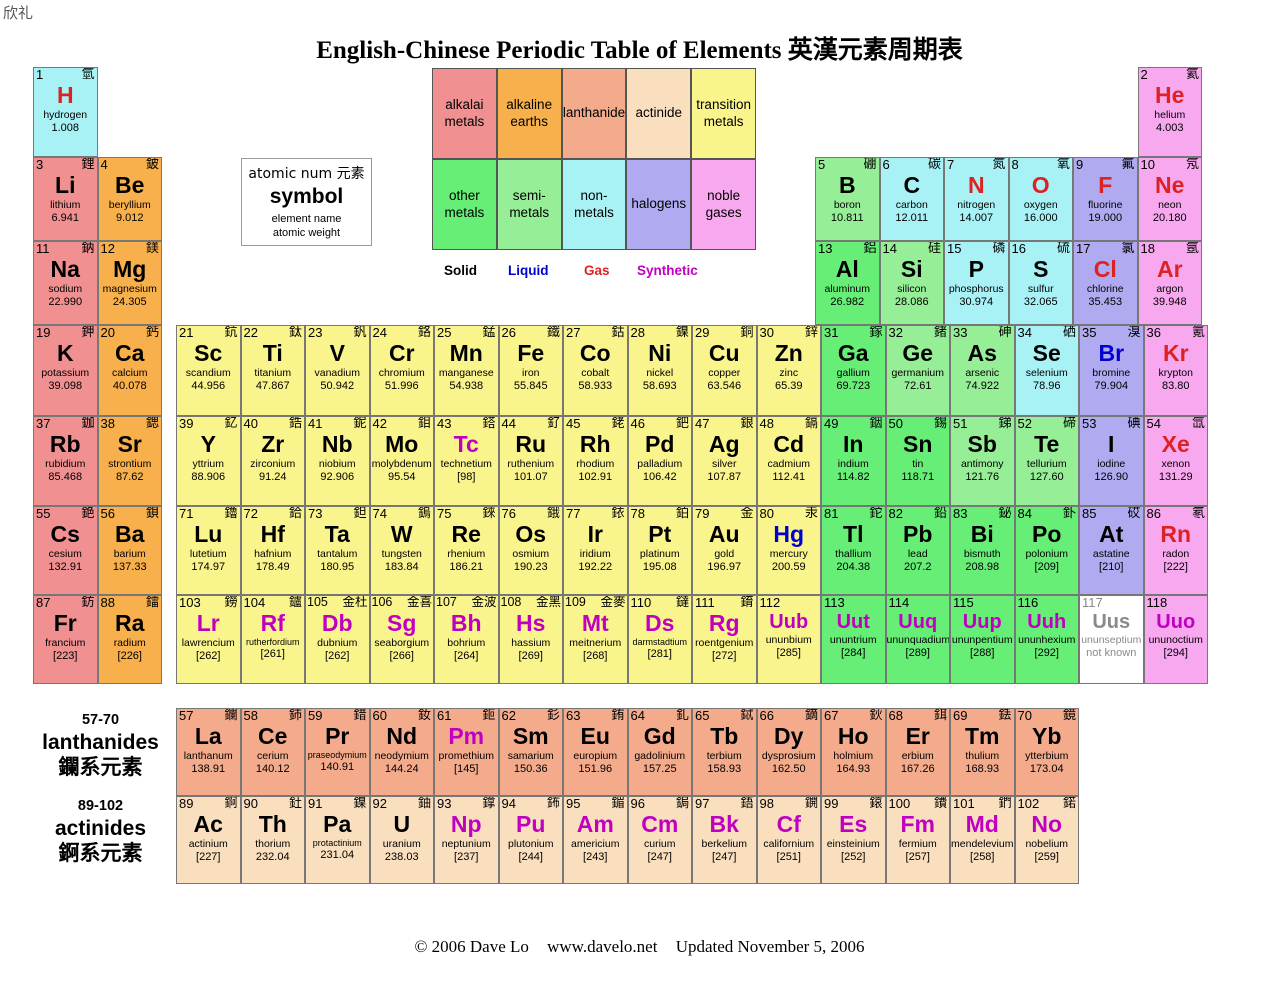 The height and width of the screenshot is (989, 1279). What do you see at coordinates (65, 550) in the screenshot?
I see `element-cell-cs: 55 銫 Cs cesium 132.91` at bounding box center [65, 550].